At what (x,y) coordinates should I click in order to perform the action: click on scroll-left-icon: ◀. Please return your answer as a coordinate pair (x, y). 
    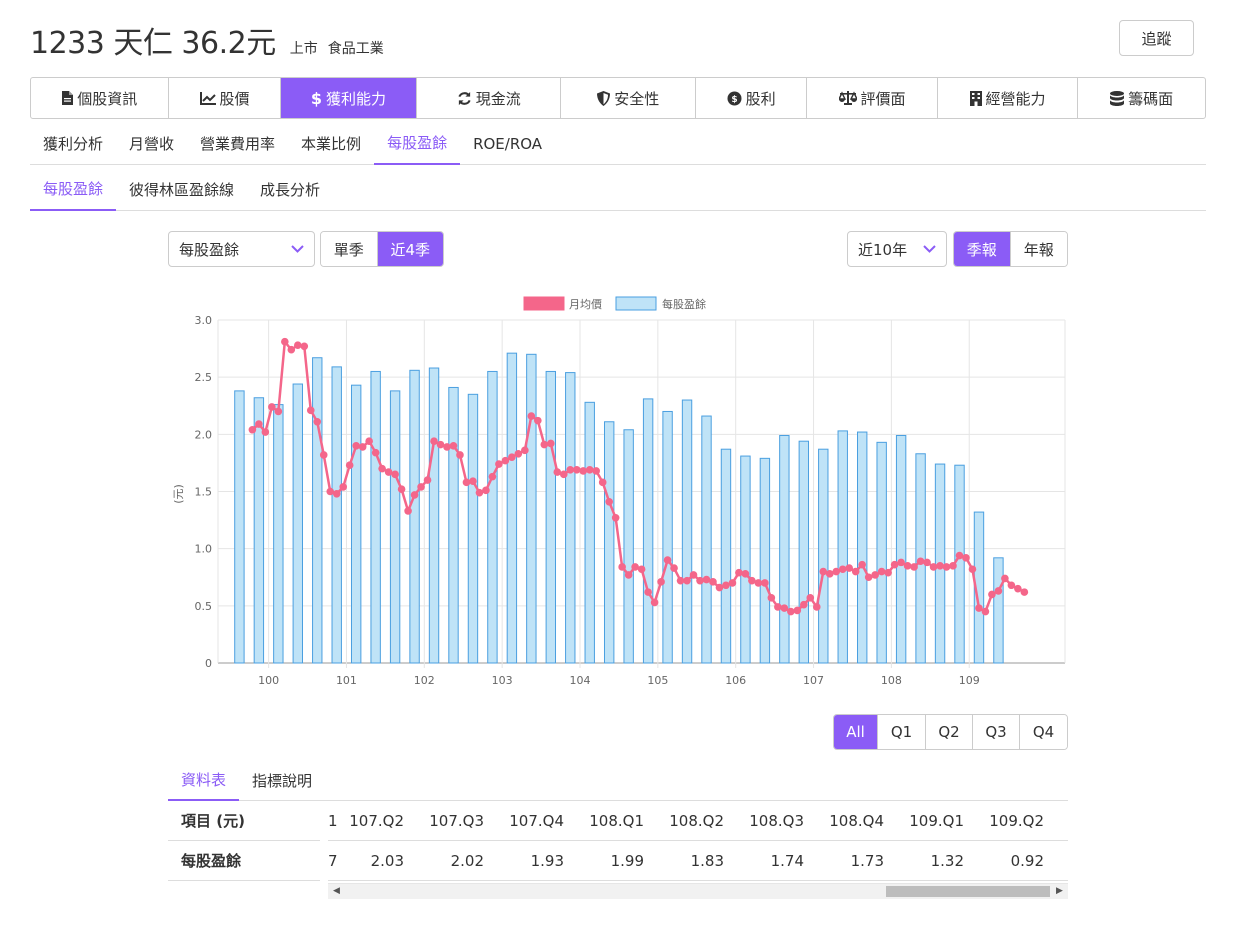
    Looking at the image, I should click on (336, 891).